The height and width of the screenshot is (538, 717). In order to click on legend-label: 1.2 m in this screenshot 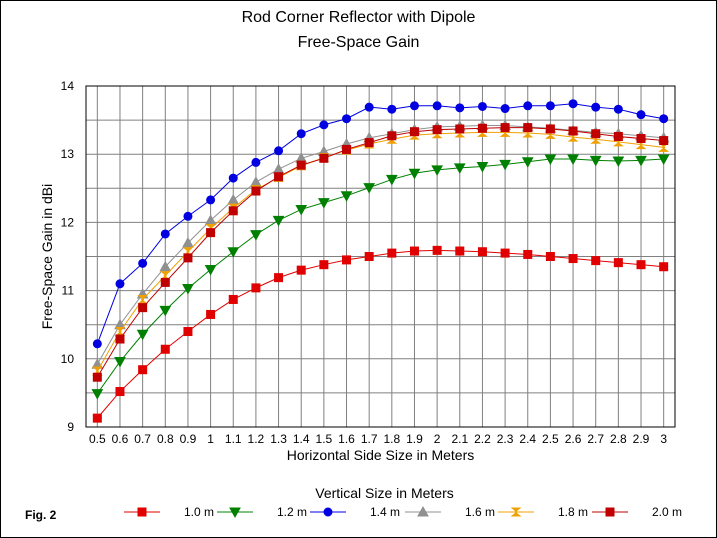, I will do `click(292, 512)`.